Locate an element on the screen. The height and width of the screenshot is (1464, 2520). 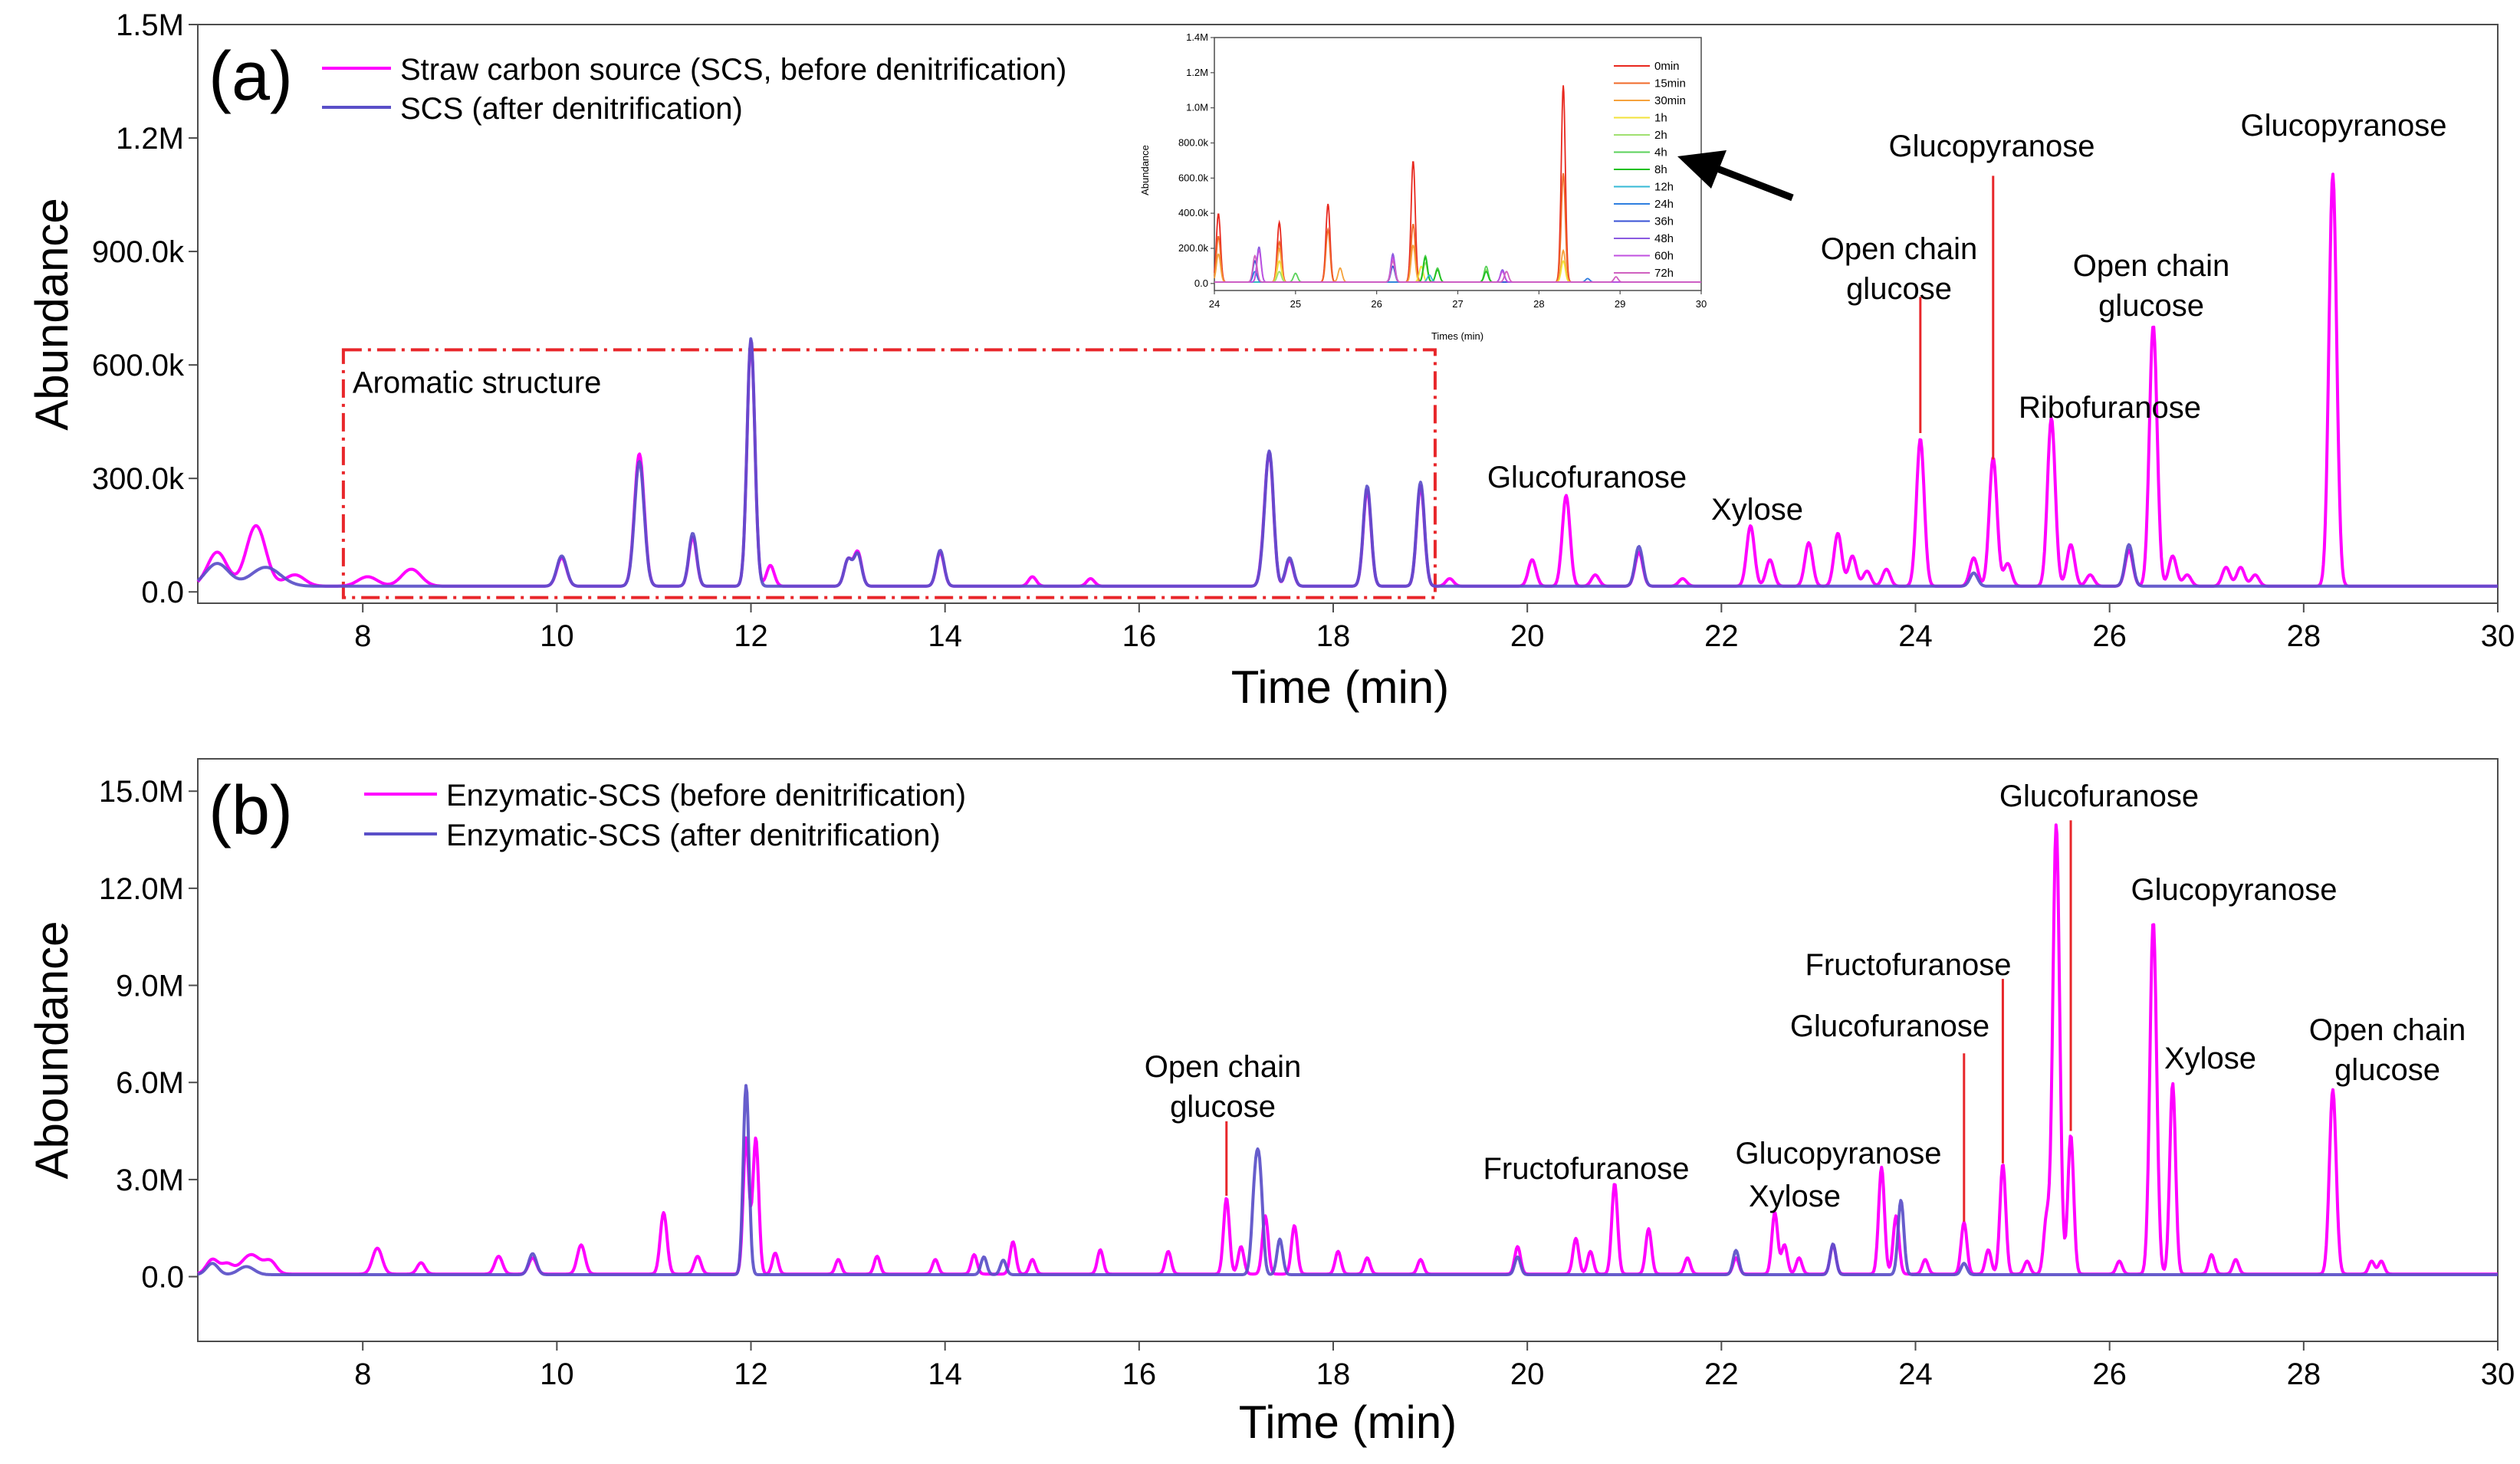
ytick-label-a-3: 900.0k is located at coordinates (138, 252).